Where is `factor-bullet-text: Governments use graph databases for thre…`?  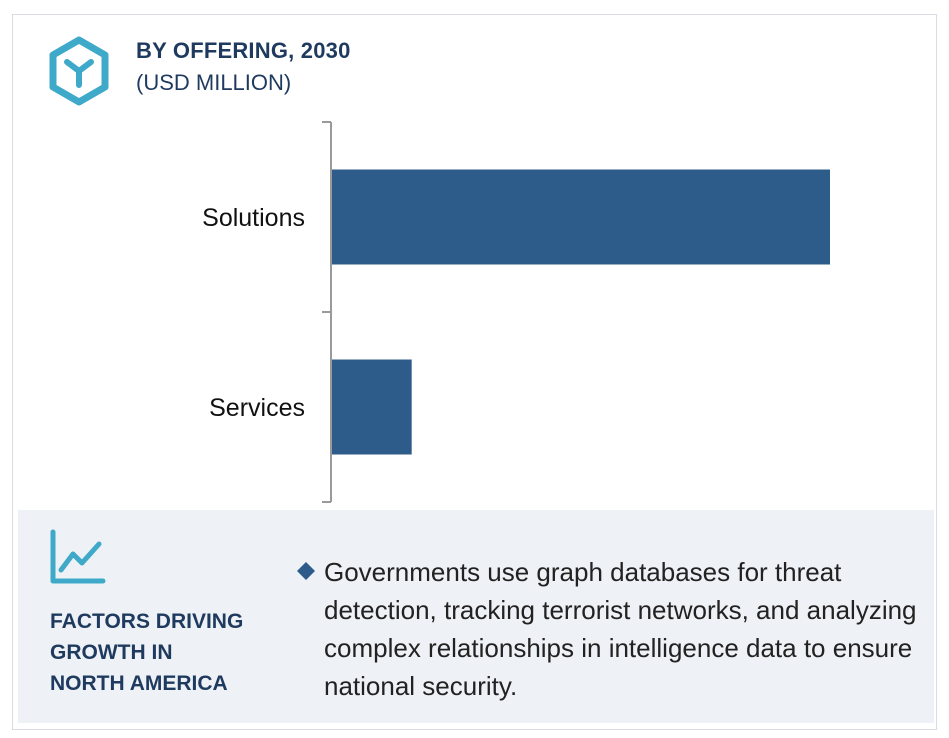 factor-bullet-text: Governments use graph databases for thre… is located at coordinates (620, 629).